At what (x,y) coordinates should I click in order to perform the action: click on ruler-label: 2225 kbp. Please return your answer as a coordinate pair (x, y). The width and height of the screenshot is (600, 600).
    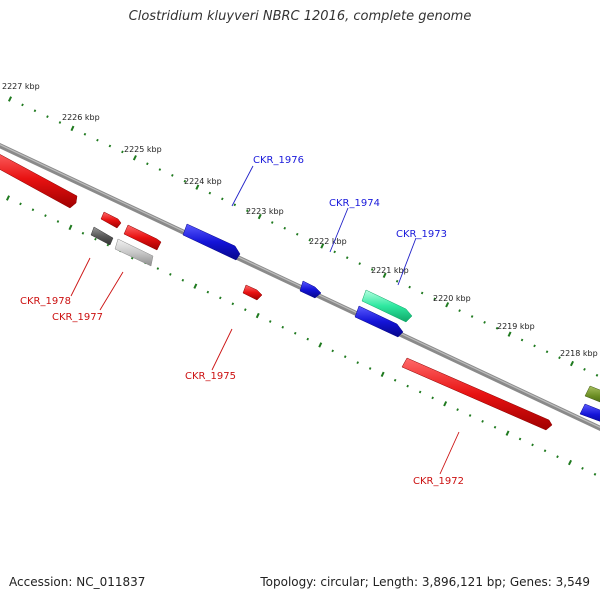
    Looking at the image, I should click on (143, 149).